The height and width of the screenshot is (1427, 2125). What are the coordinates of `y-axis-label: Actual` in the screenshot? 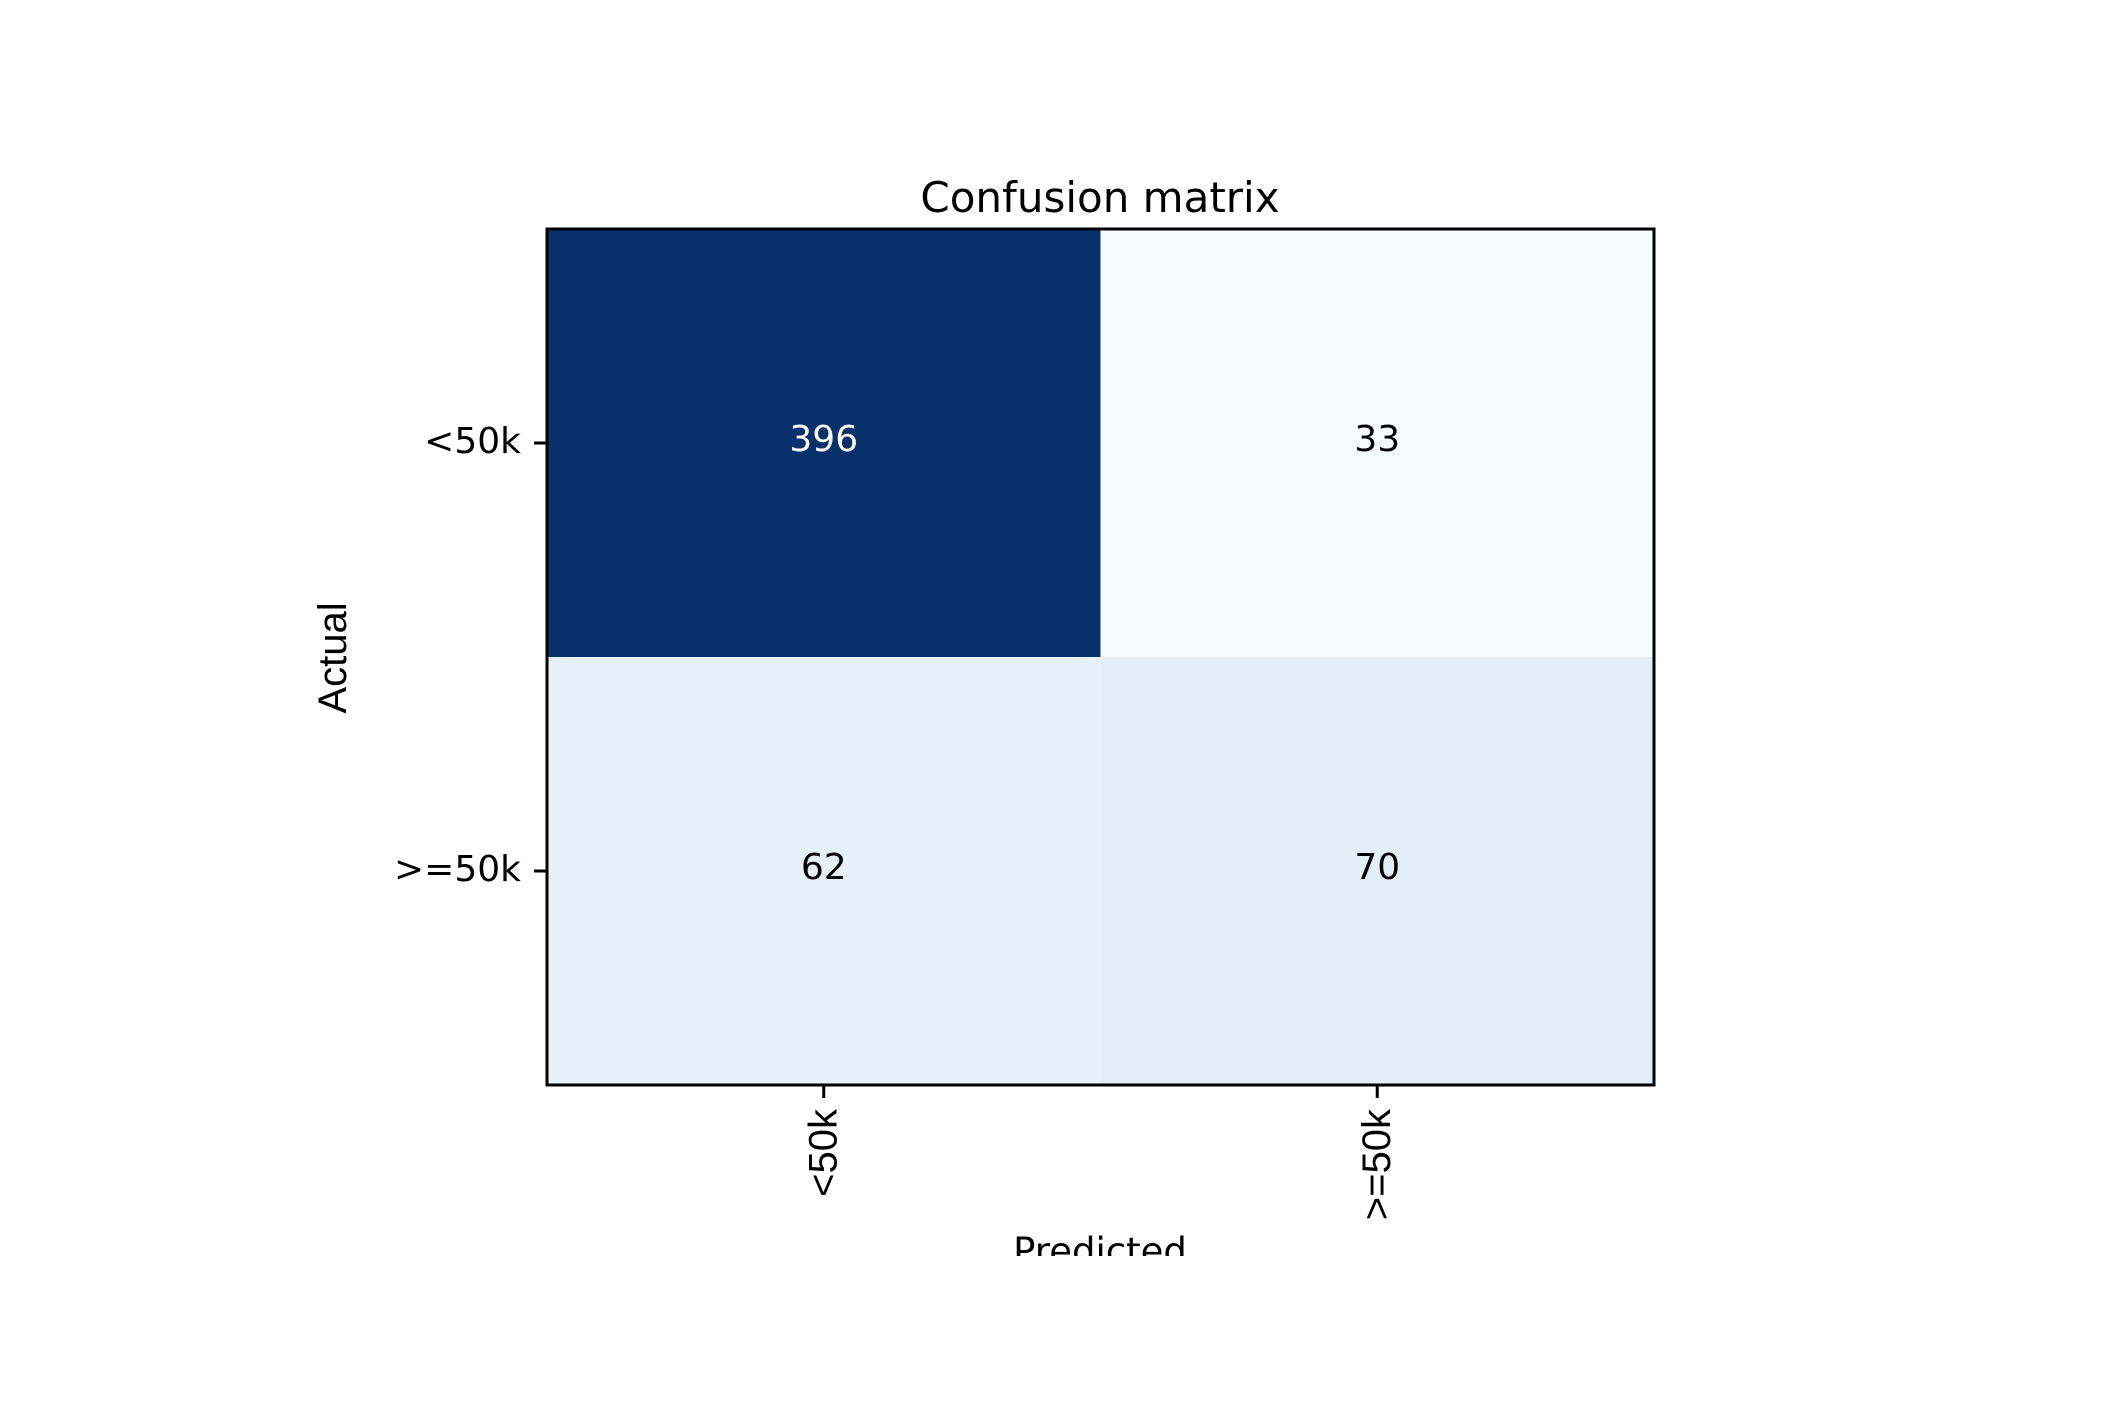 It's located at (333, 657).